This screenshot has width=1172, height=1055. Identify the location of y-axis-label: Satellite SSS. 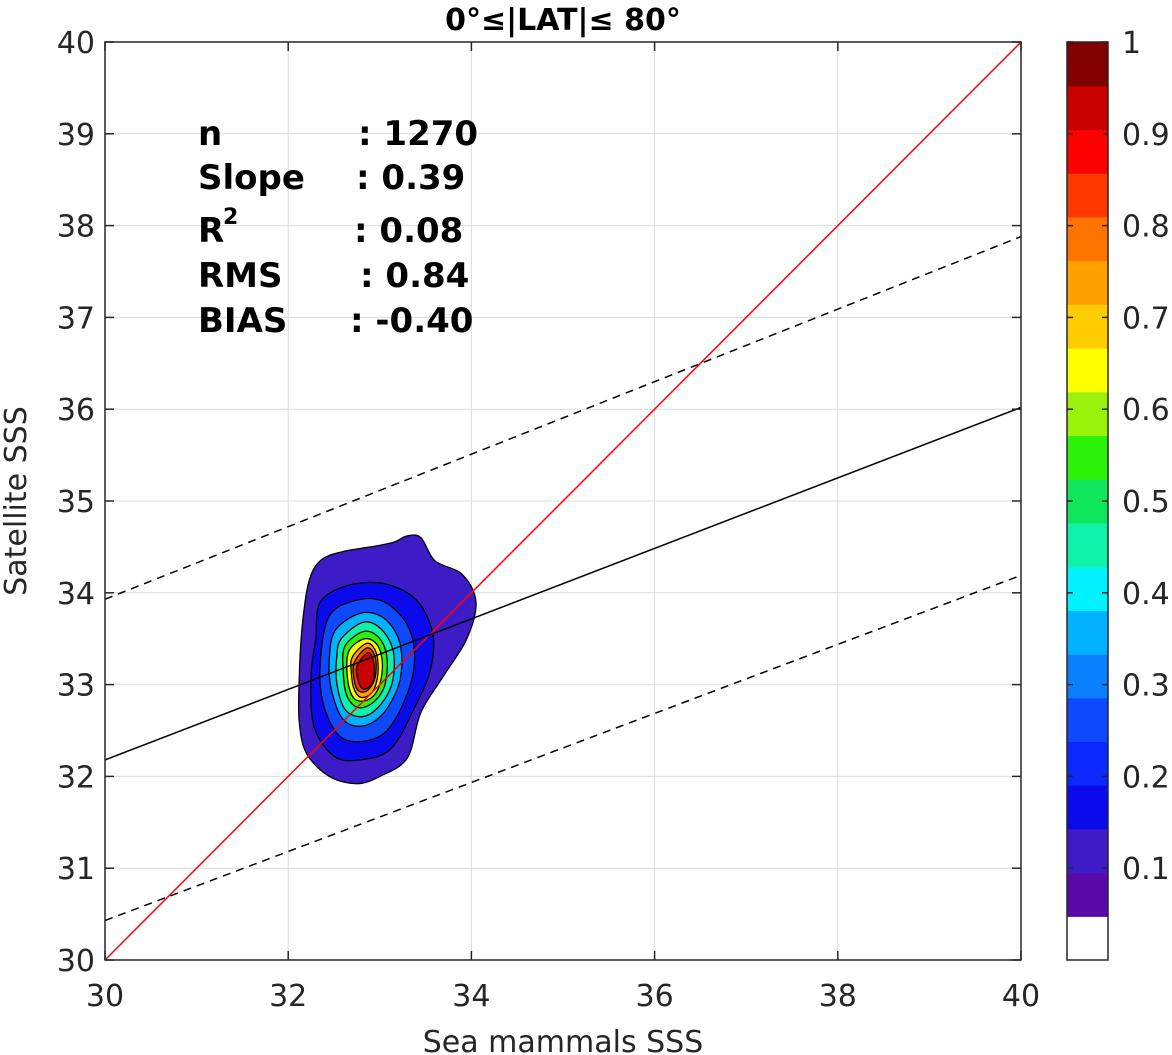
(17, 501).